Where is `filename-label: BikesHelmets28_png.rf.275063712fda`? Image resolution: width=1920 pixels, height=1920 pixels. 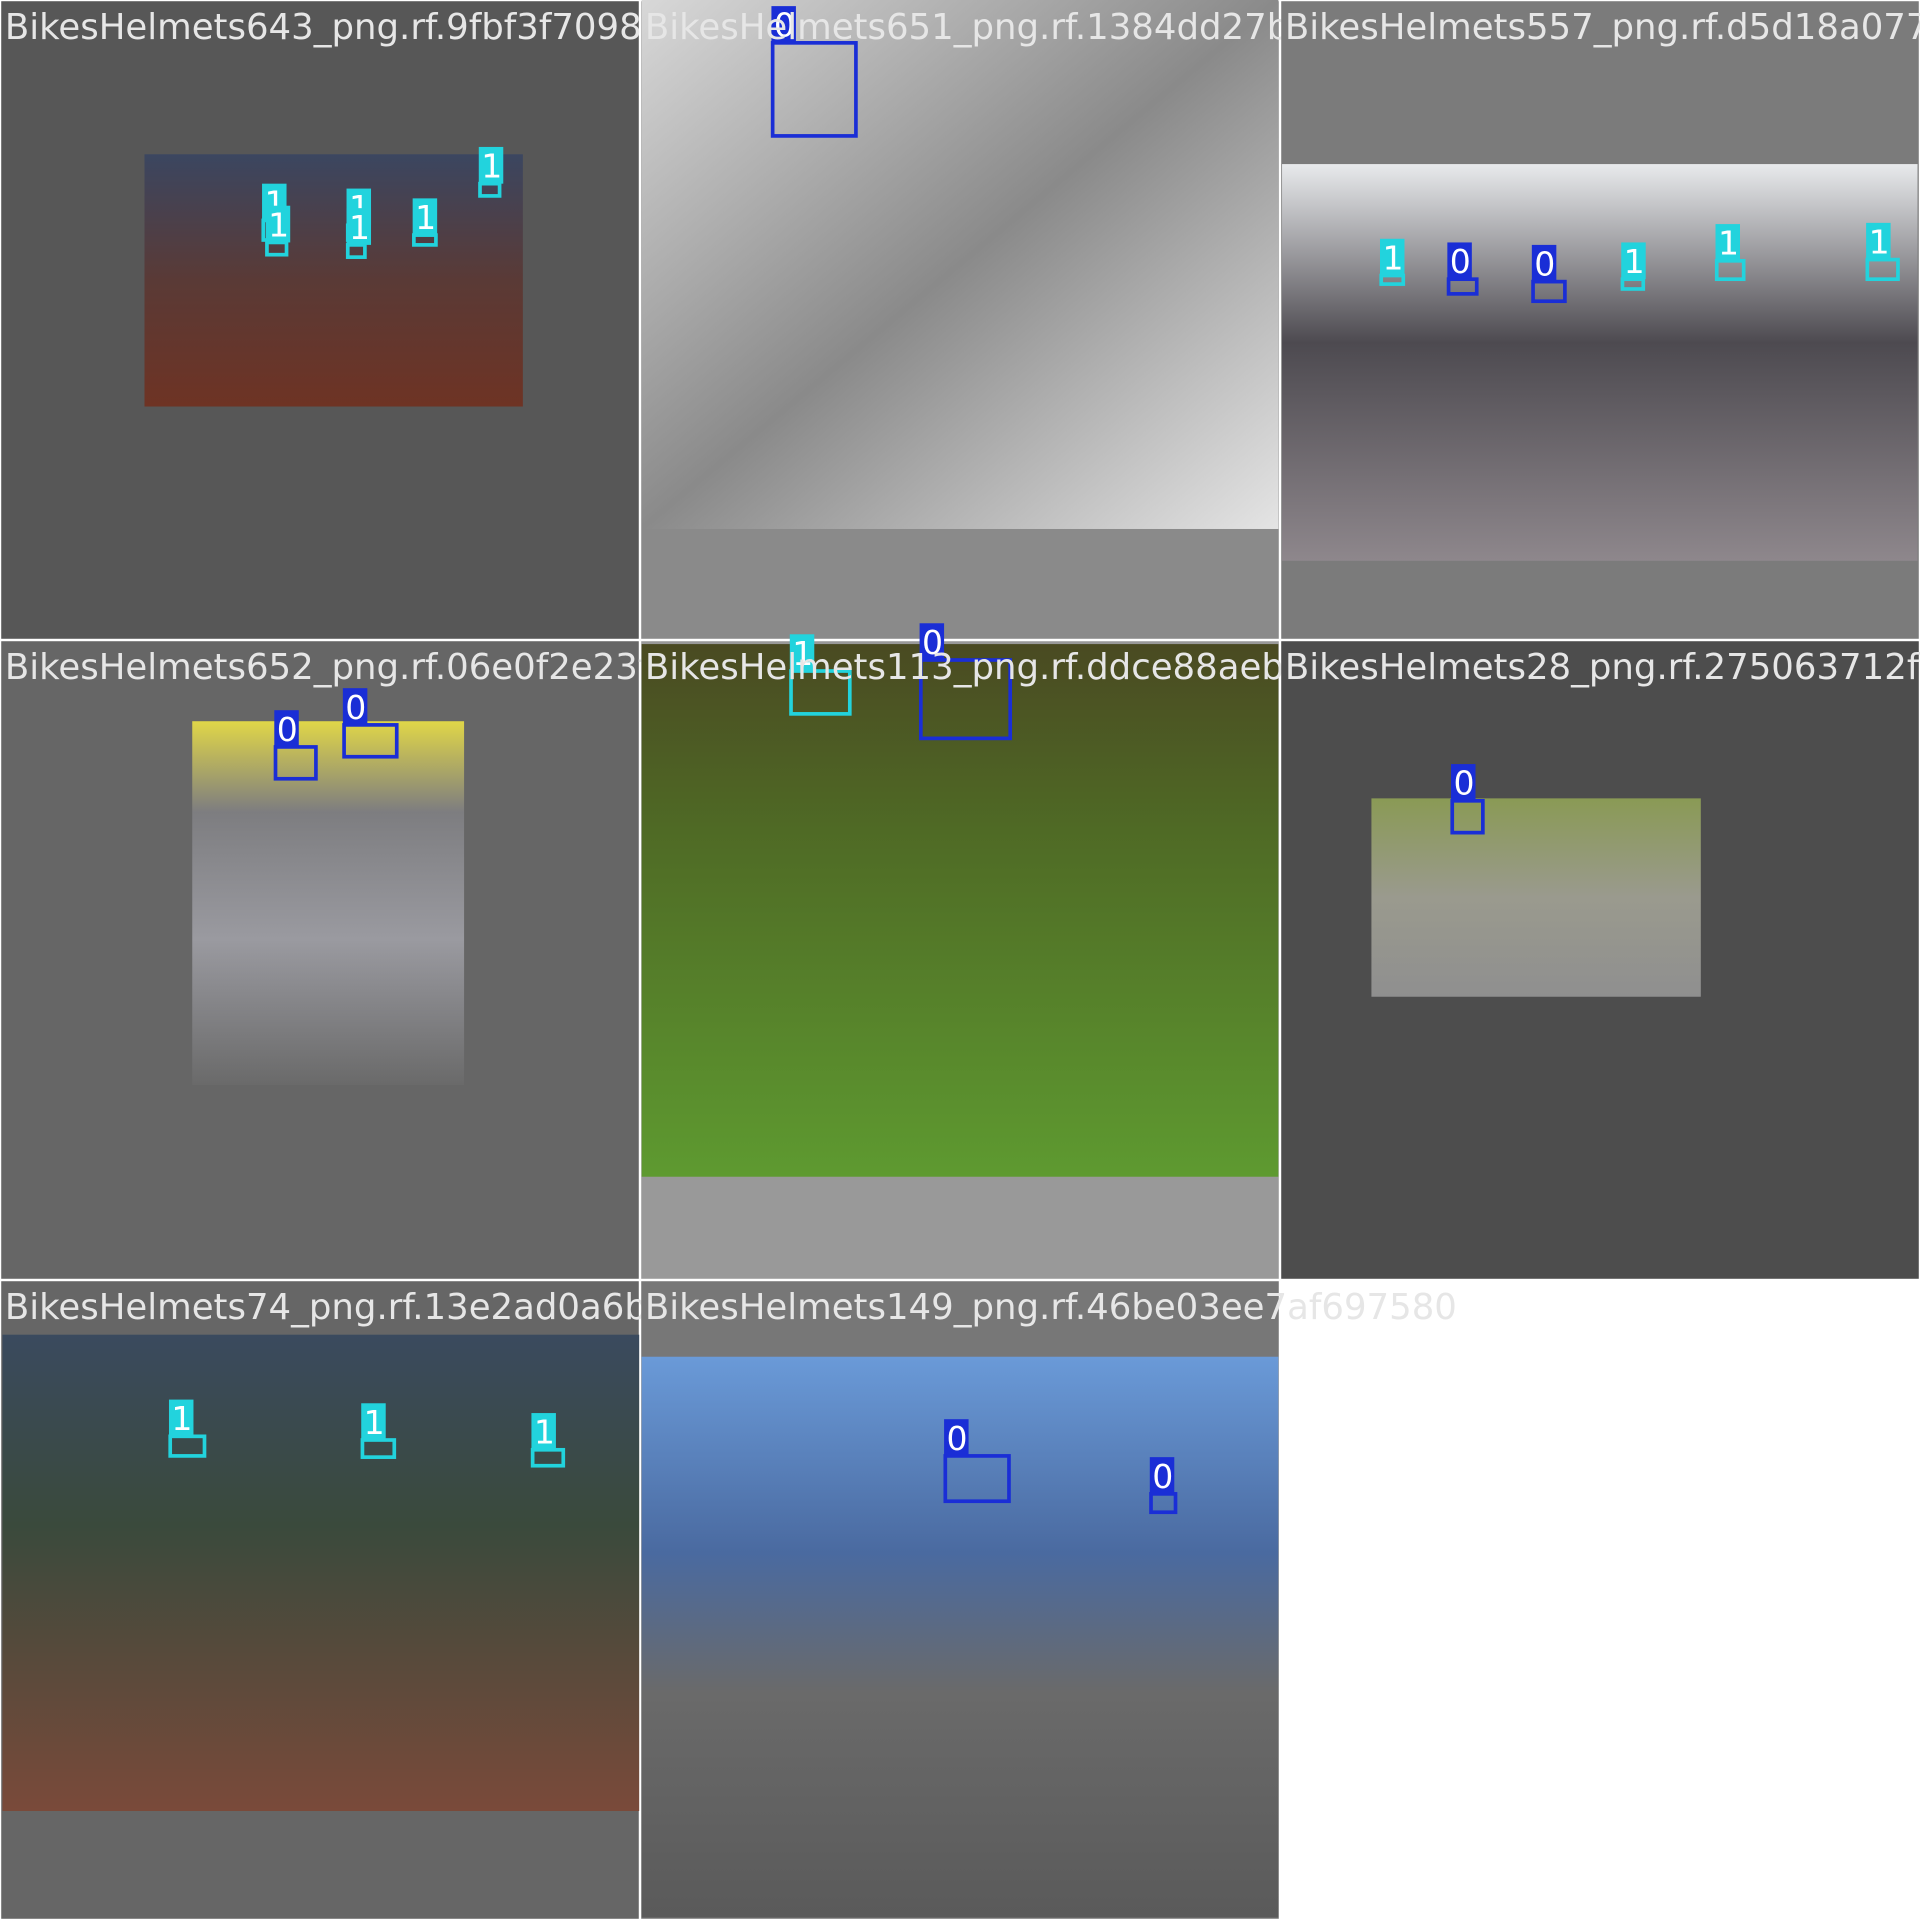
filename-label: BikesHelmets28_png.rf.275063712fda is located at coordinates (1602, 667).